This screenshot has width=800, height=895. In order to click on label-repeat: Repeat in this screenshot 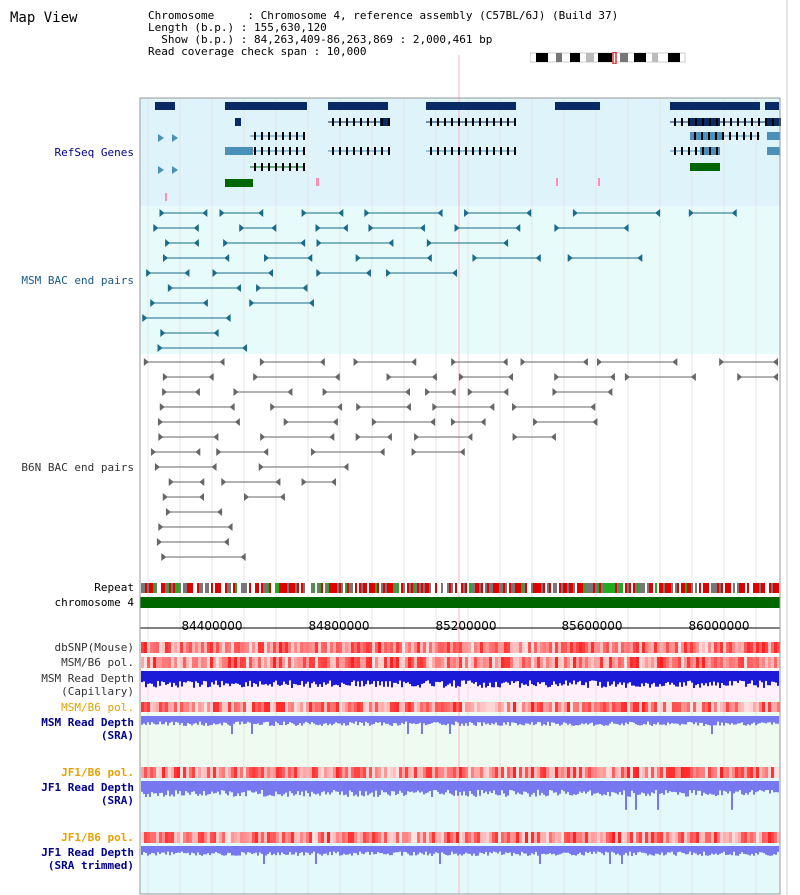, I will do `click(114, 587)`.